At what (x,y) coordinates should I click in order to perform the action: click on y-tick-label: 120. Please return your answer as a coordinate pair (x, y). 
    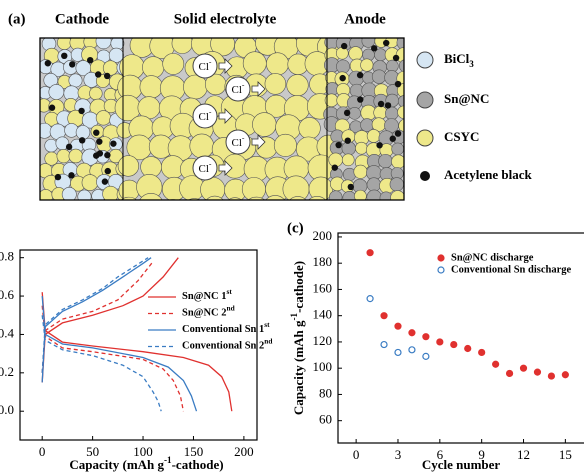
    Looking at the image, I should click on (323, 340).